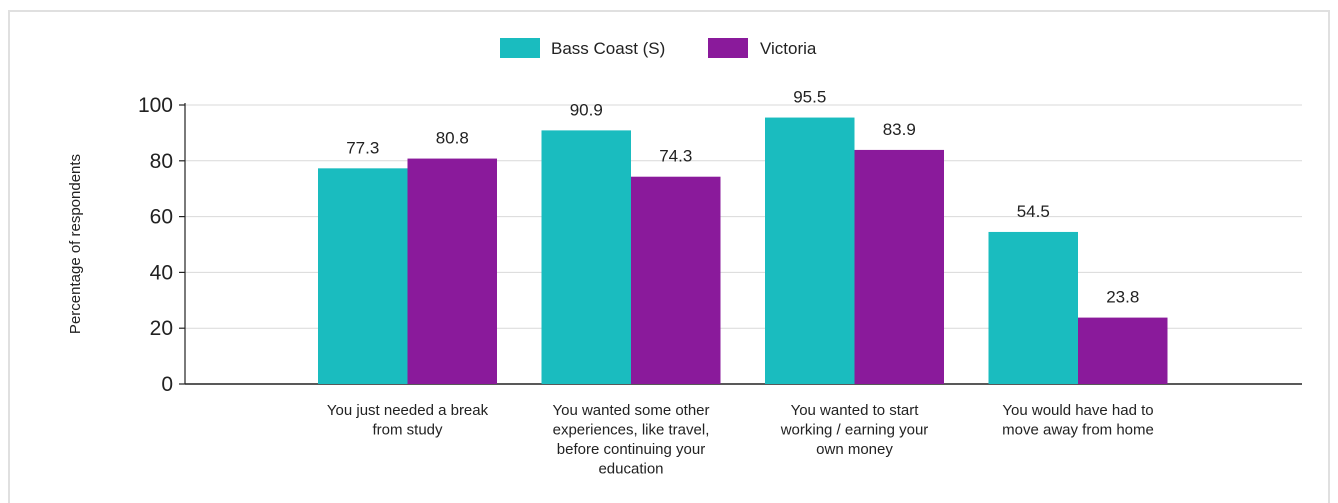 The width and height of the screenshot is (1338, 503). I want to click on data-label: 83.9, so click(899, 129).